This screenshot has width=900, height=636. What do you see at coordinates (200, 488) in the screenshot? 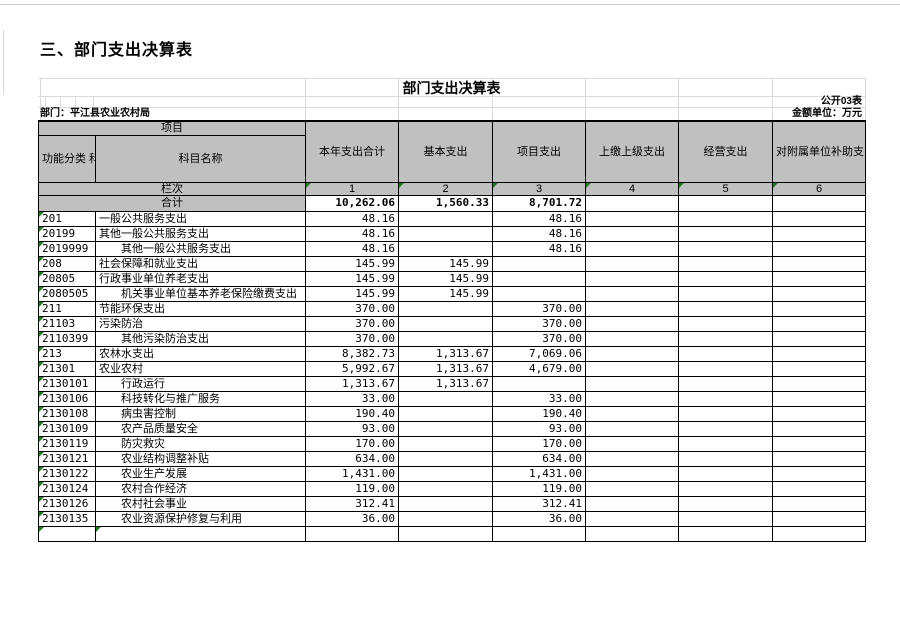
I see `cell-subject-name: 农村合作经济` at bounding box center [200, 488].